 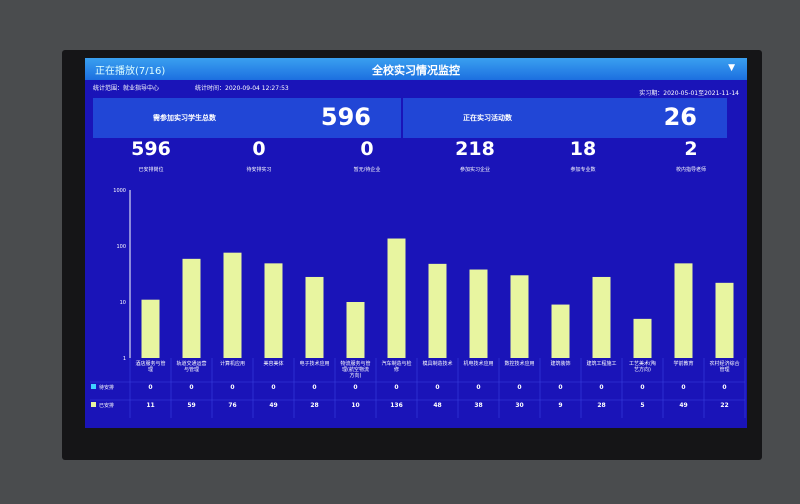 What do you see at coordinates (724, 405) in the screenshot?
I see `value-arranged: 22` at bounding box center [724, 405].